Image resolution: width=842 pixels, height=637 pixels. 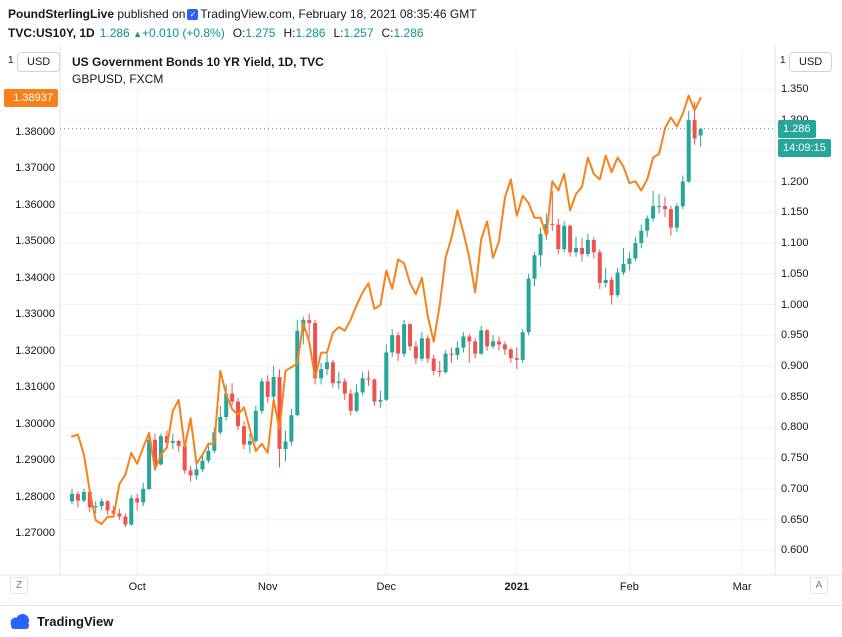 I want to click on open-label: O:, so click(x=239, y=33).